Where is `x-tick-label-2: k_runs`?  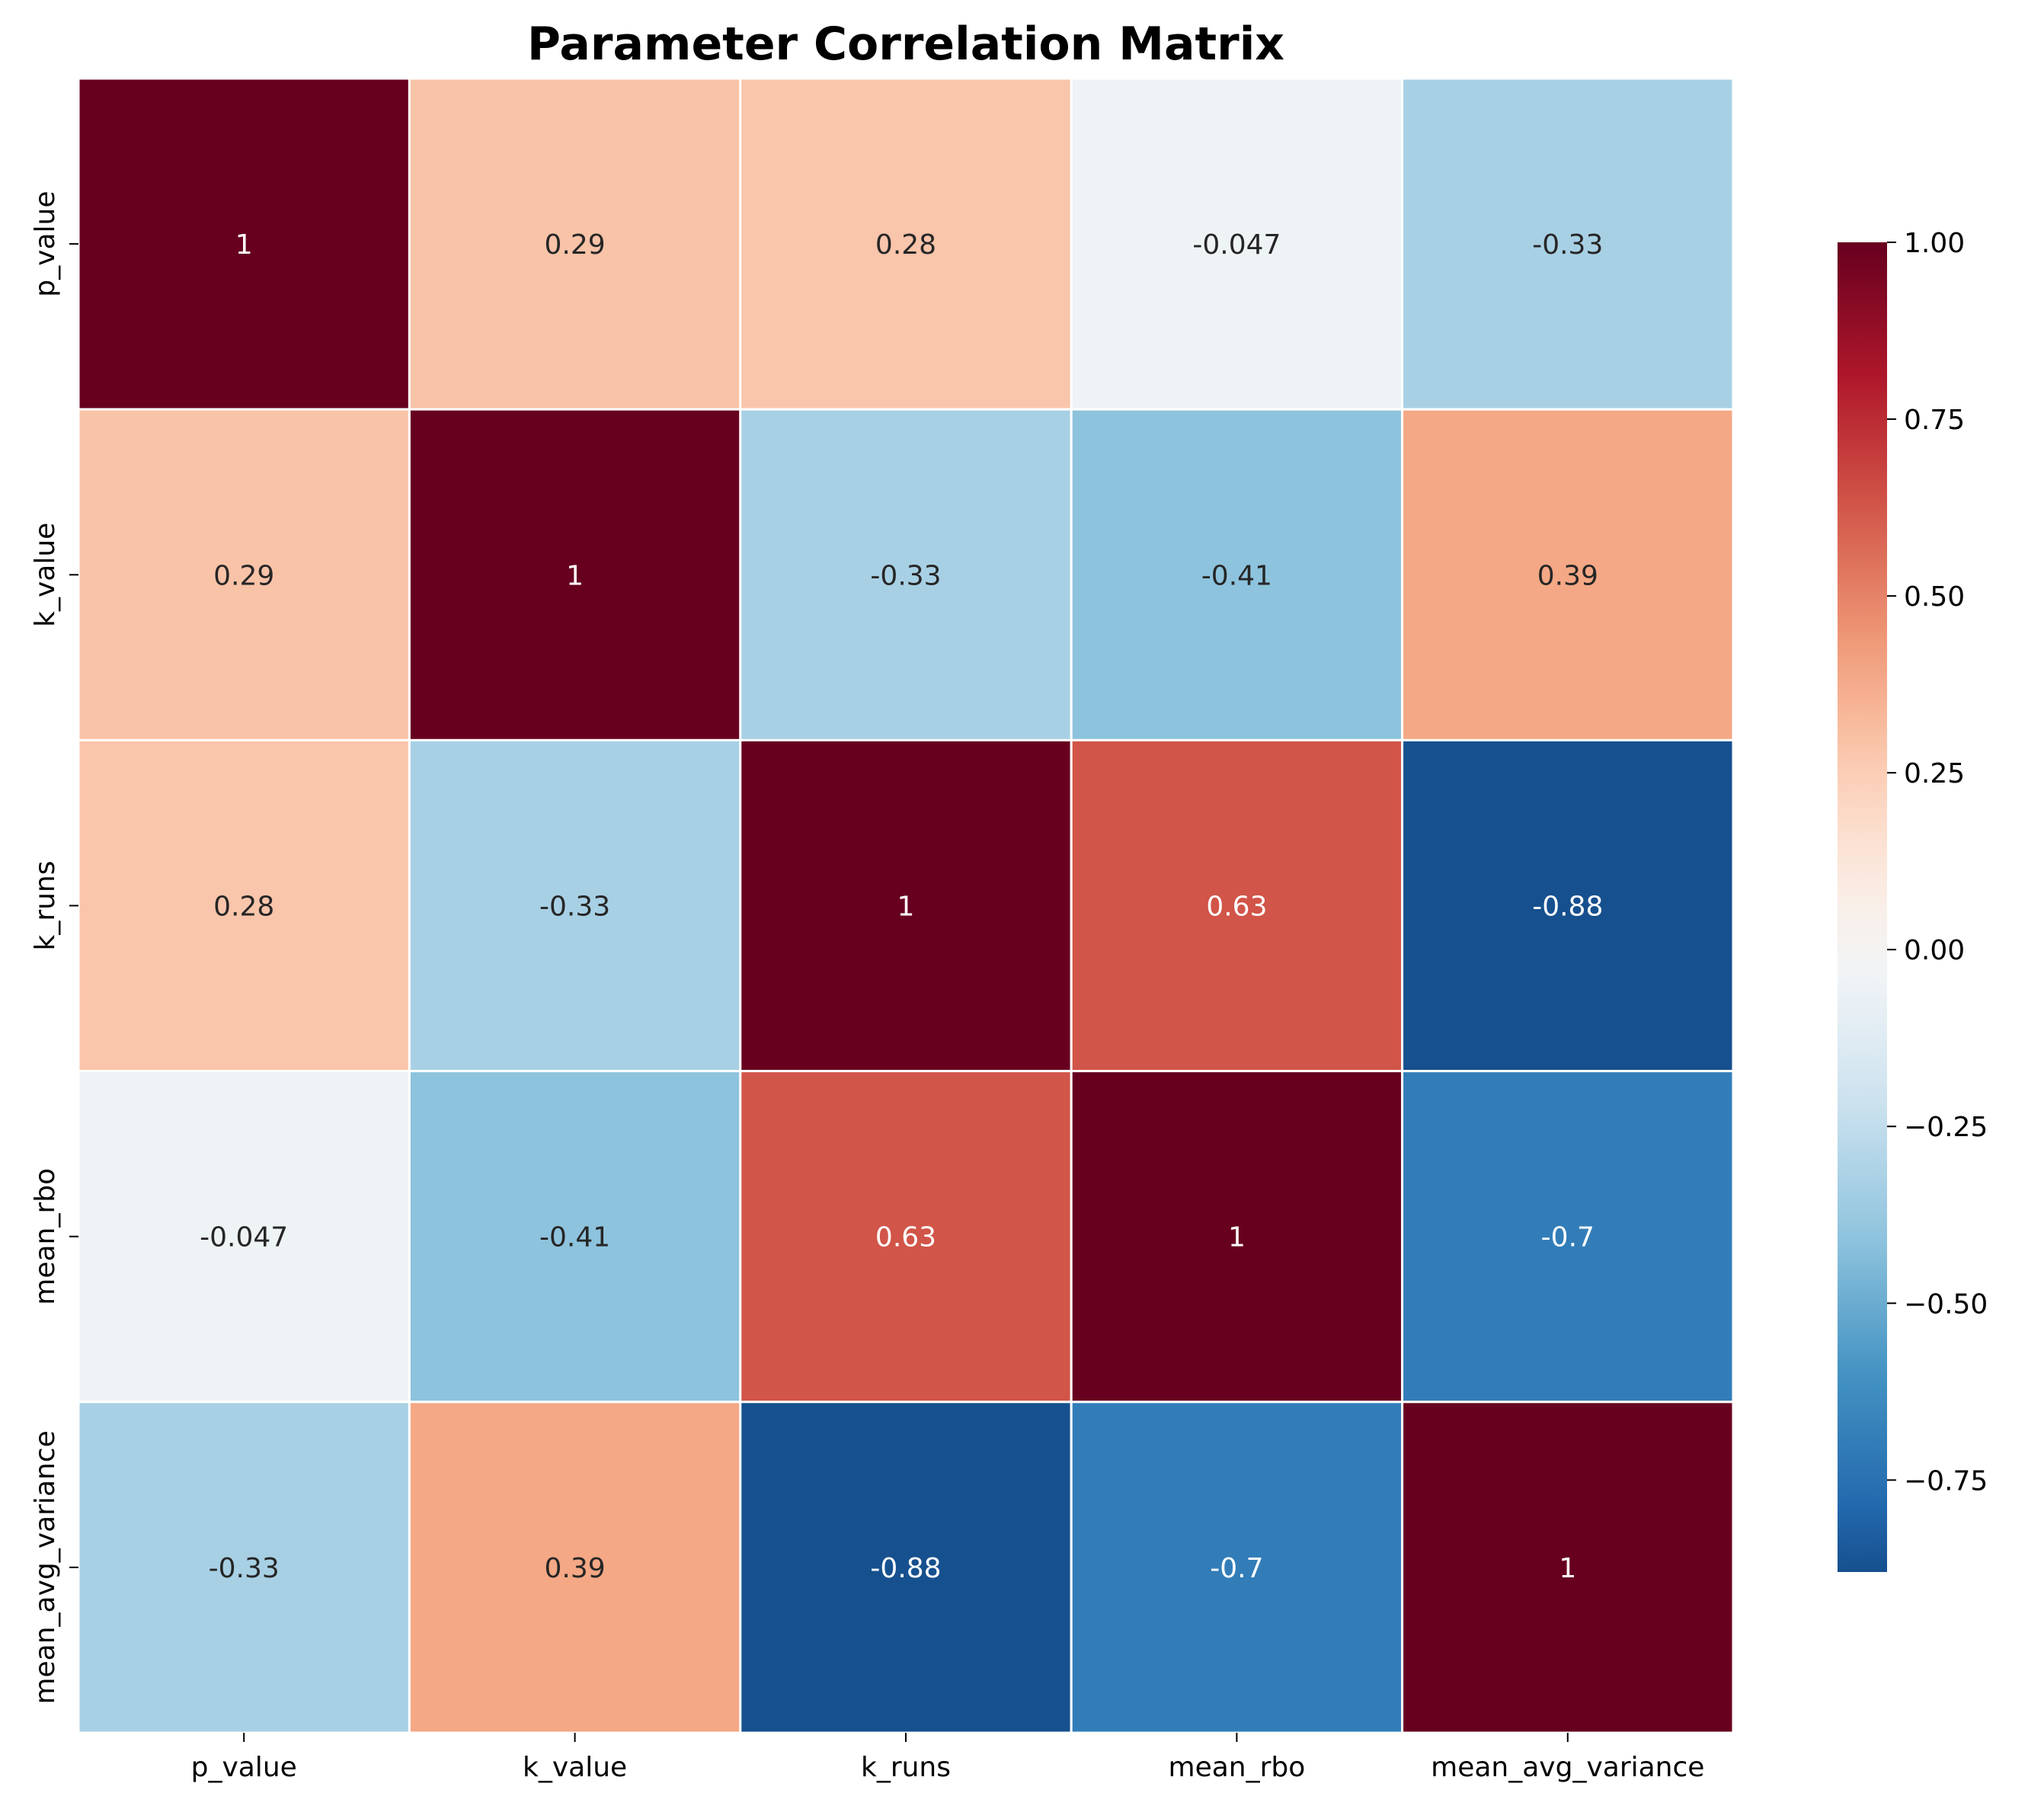 x-tick-label-2: k_runs is located at coordinates (906, 1768).